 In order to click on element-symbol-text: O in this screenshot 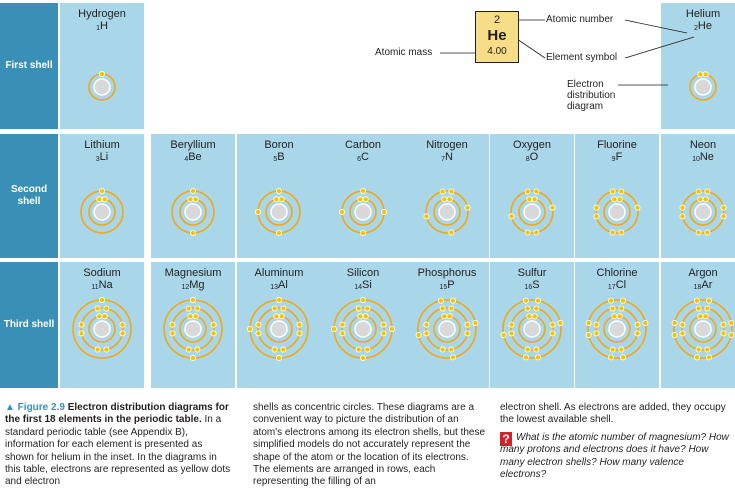, I will do `click(534, 157)`.